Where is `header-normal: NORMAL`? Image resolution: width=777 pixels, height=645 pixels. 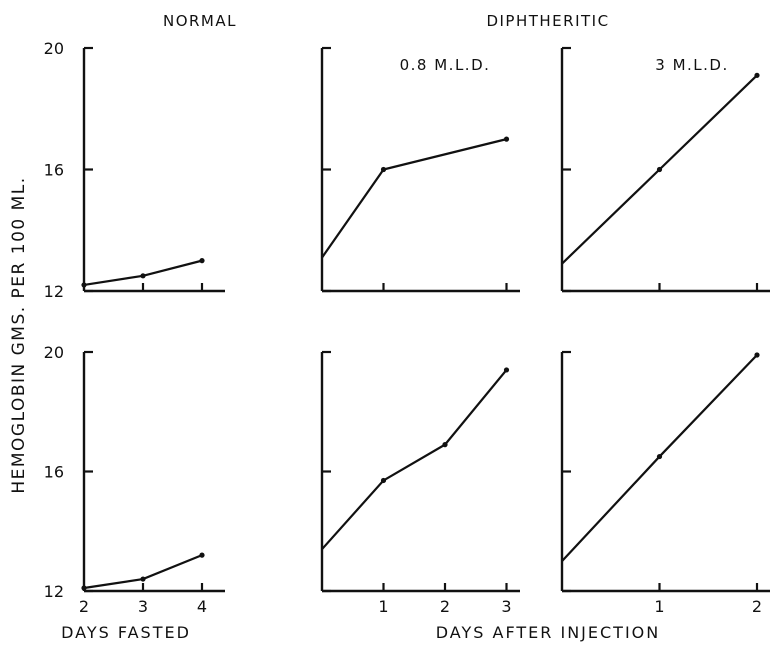
header-normal: NORMAL is located at coordinates (200, 21).